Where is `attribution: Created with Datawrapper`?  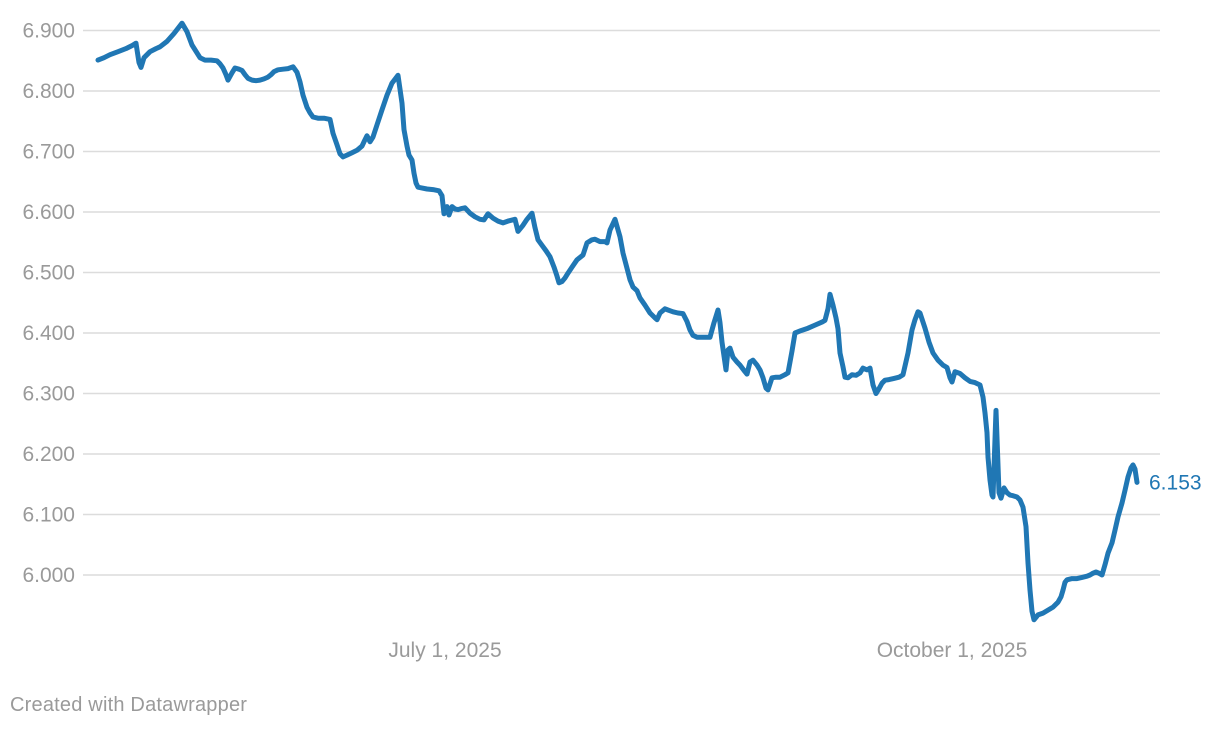
attribution: Created with Datawrapper is located at coordinates (129, 705).